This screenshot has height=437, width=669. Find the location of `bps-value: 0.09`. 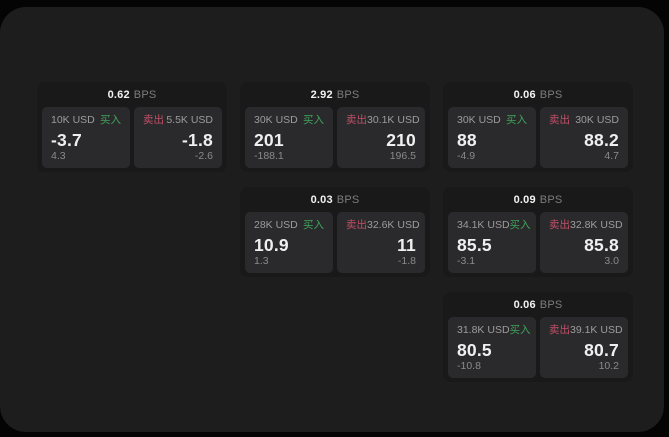

bps-value: 0.09 is located at coordinates (524, 199).